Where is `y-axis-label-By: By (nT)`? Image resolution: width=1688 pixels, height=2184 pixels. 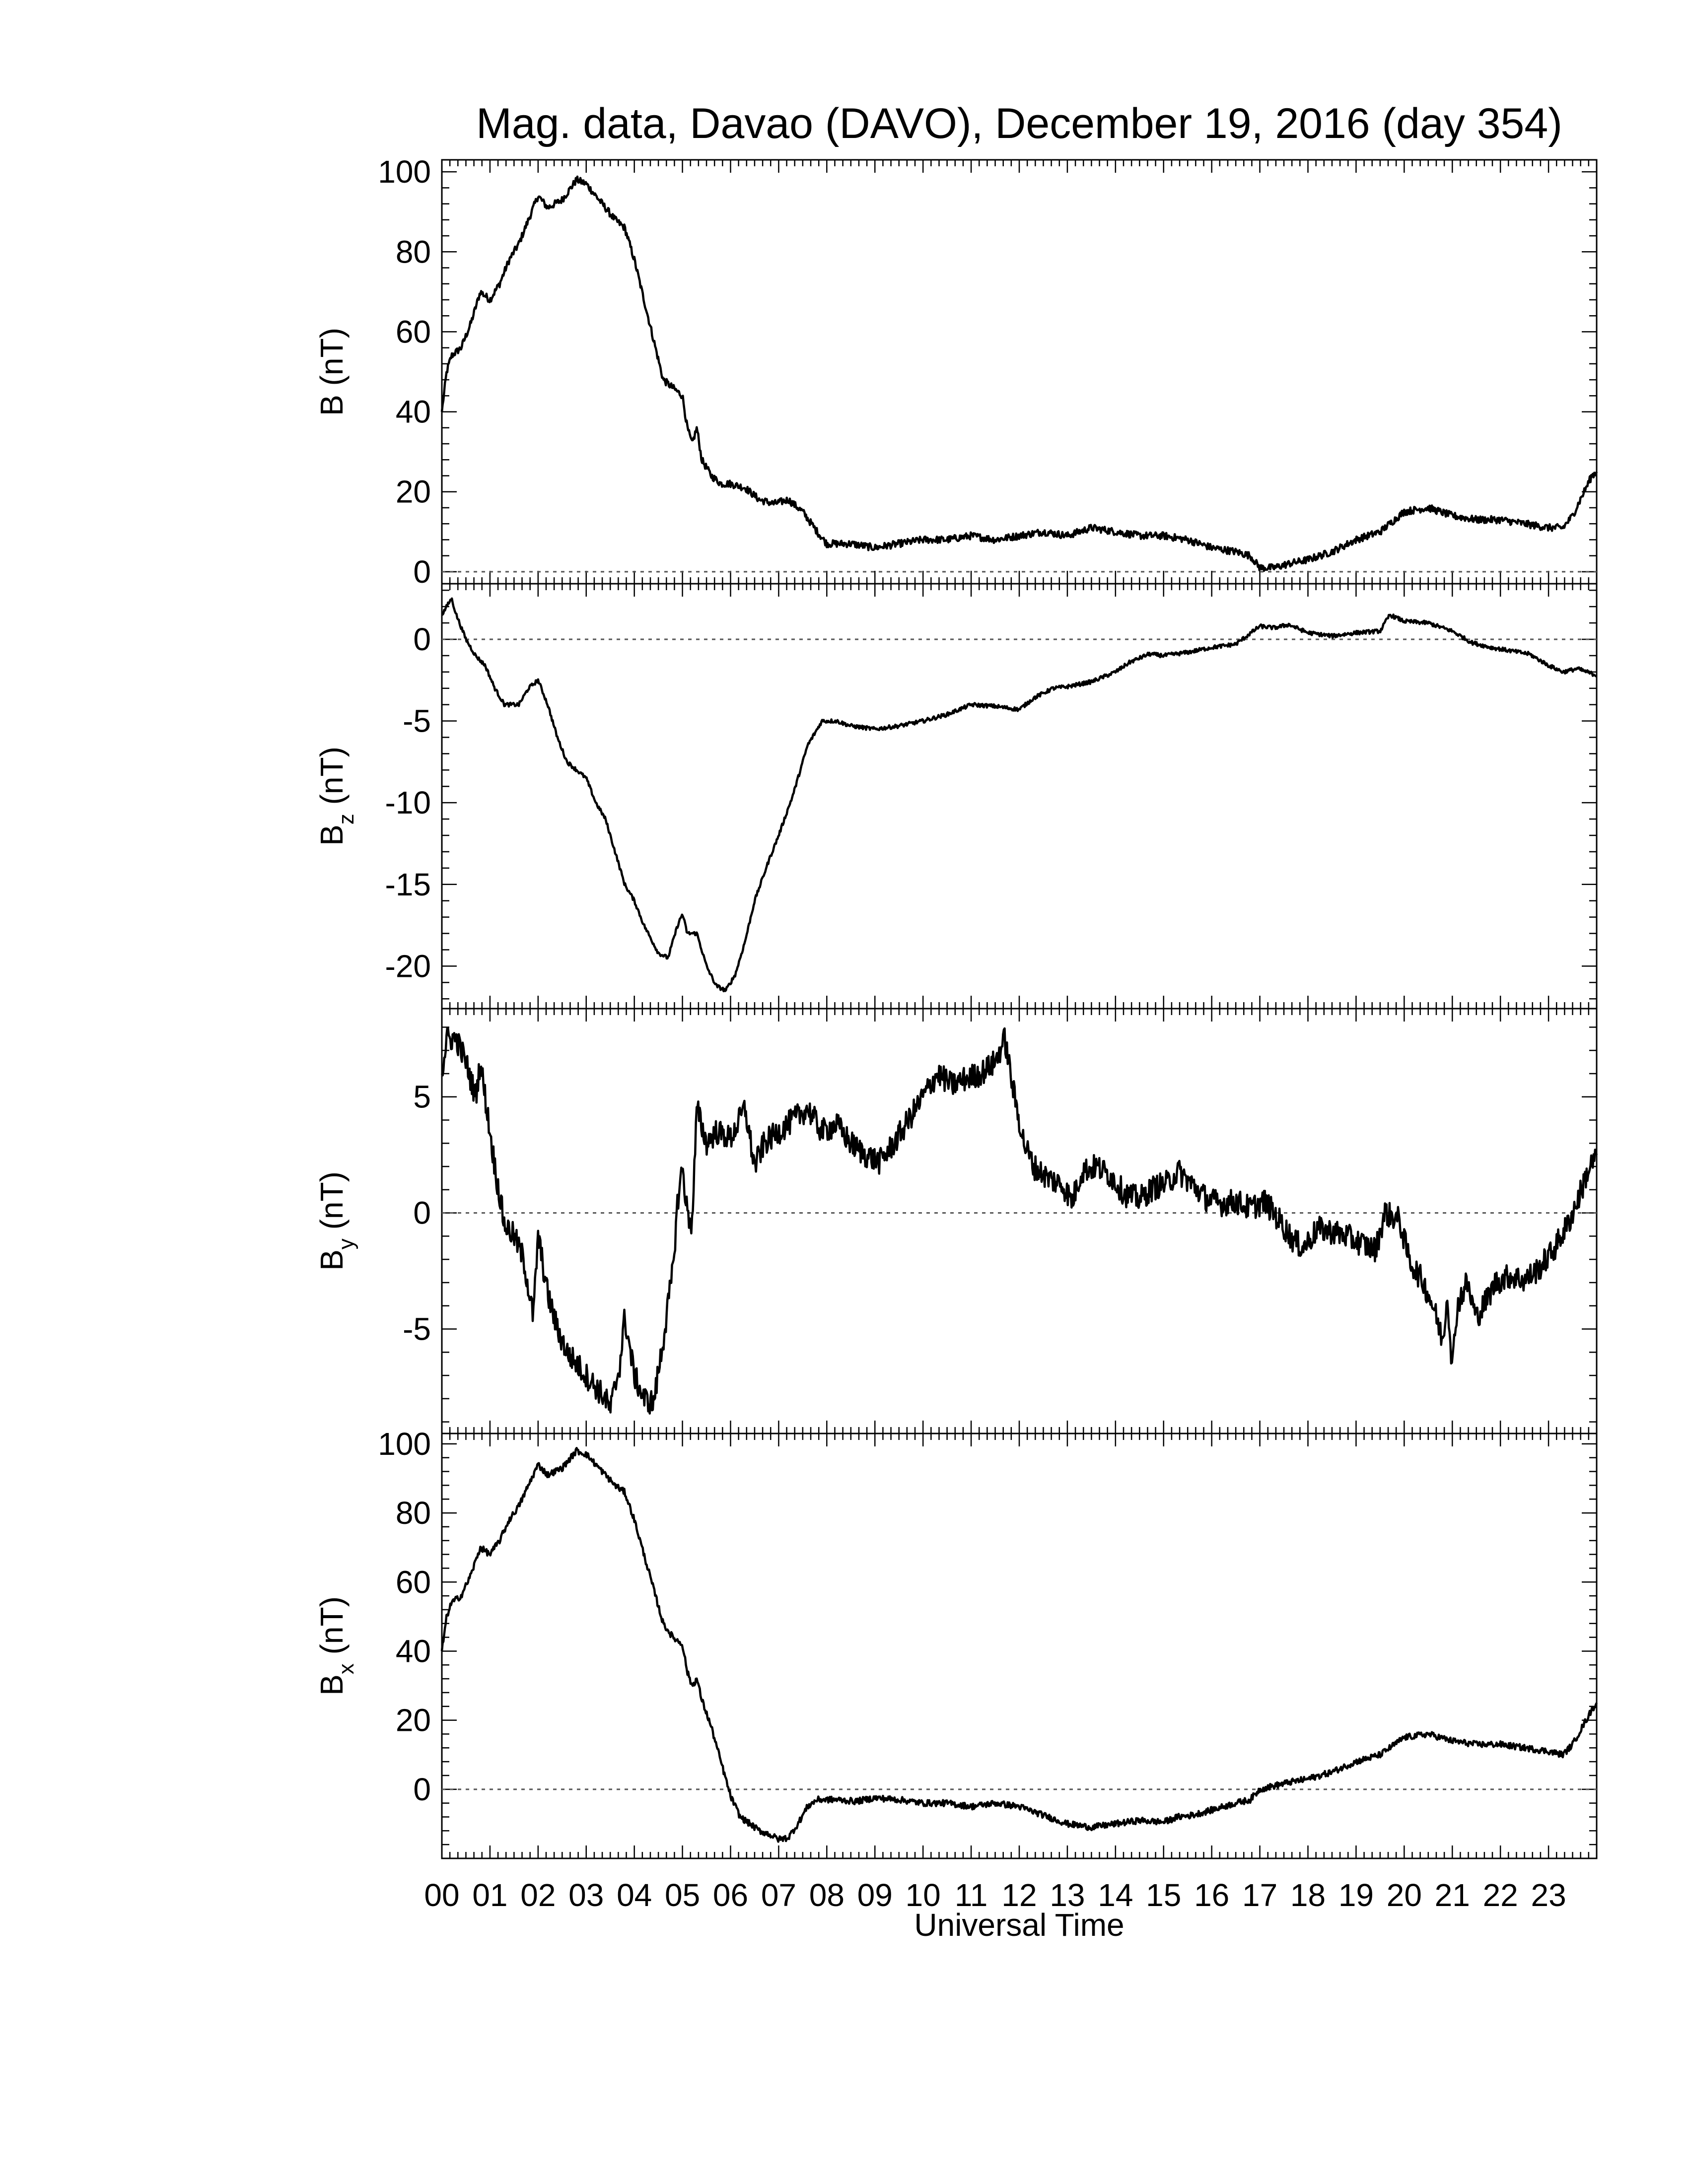 y-axis-label-By: By (nT) is located at coordinates (336, 1221).